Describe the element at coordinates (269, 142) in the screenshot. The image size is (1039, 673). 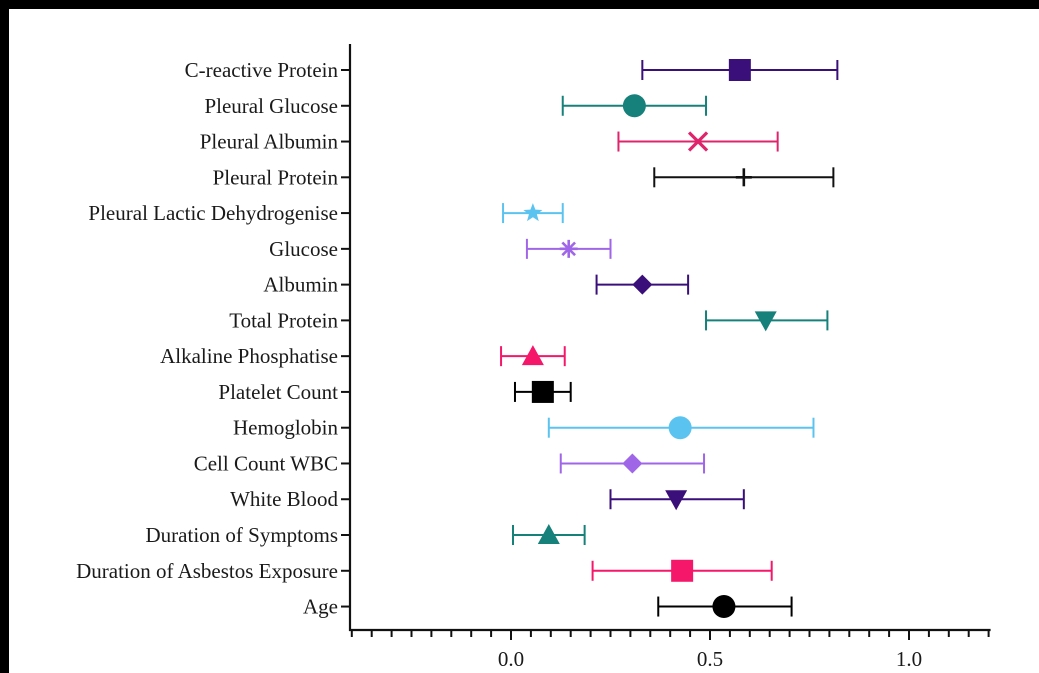
I see `row-label: Pleural Albumin` at that location.